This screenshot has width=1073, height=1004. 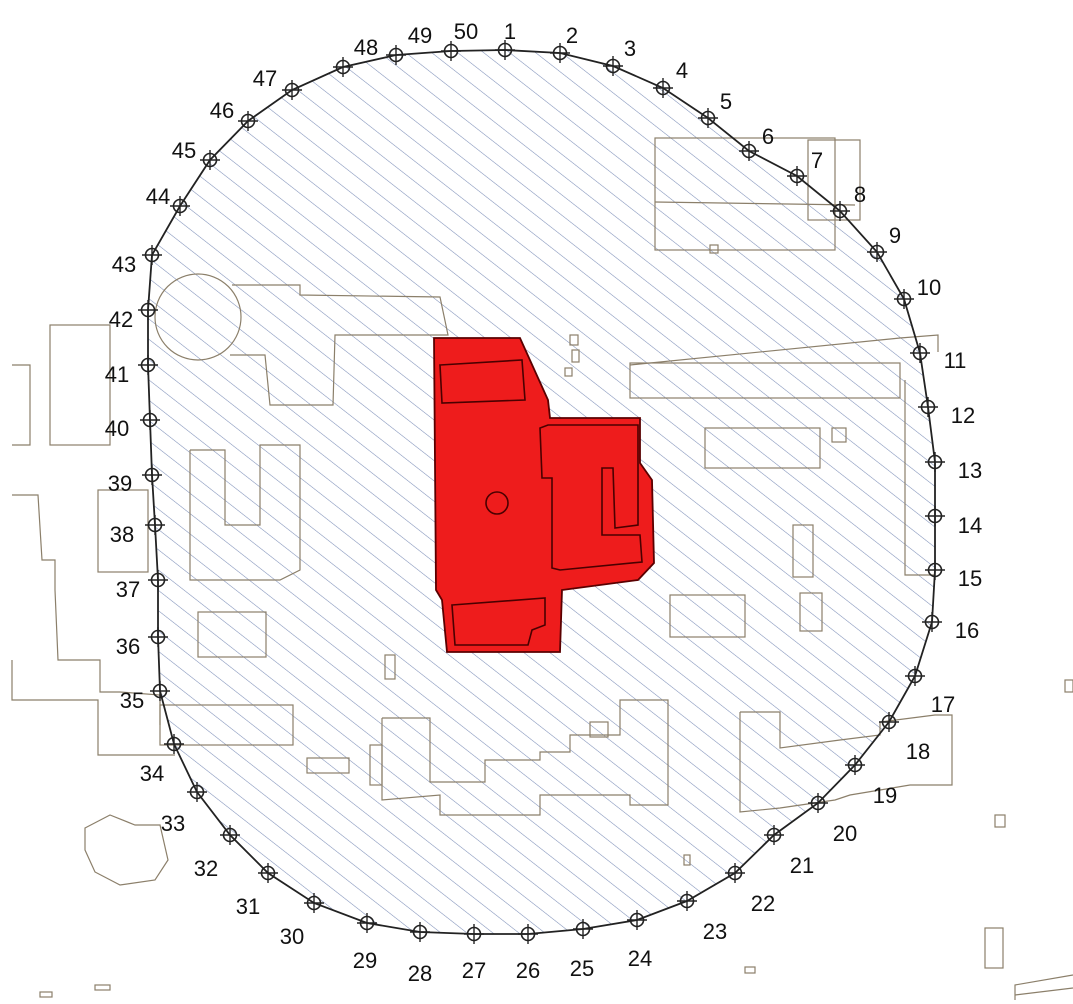 What do you see at coordinates (184, 150) in the screenshot?
I see `boundary-point-label: 45` at bounding box center [184, 150].